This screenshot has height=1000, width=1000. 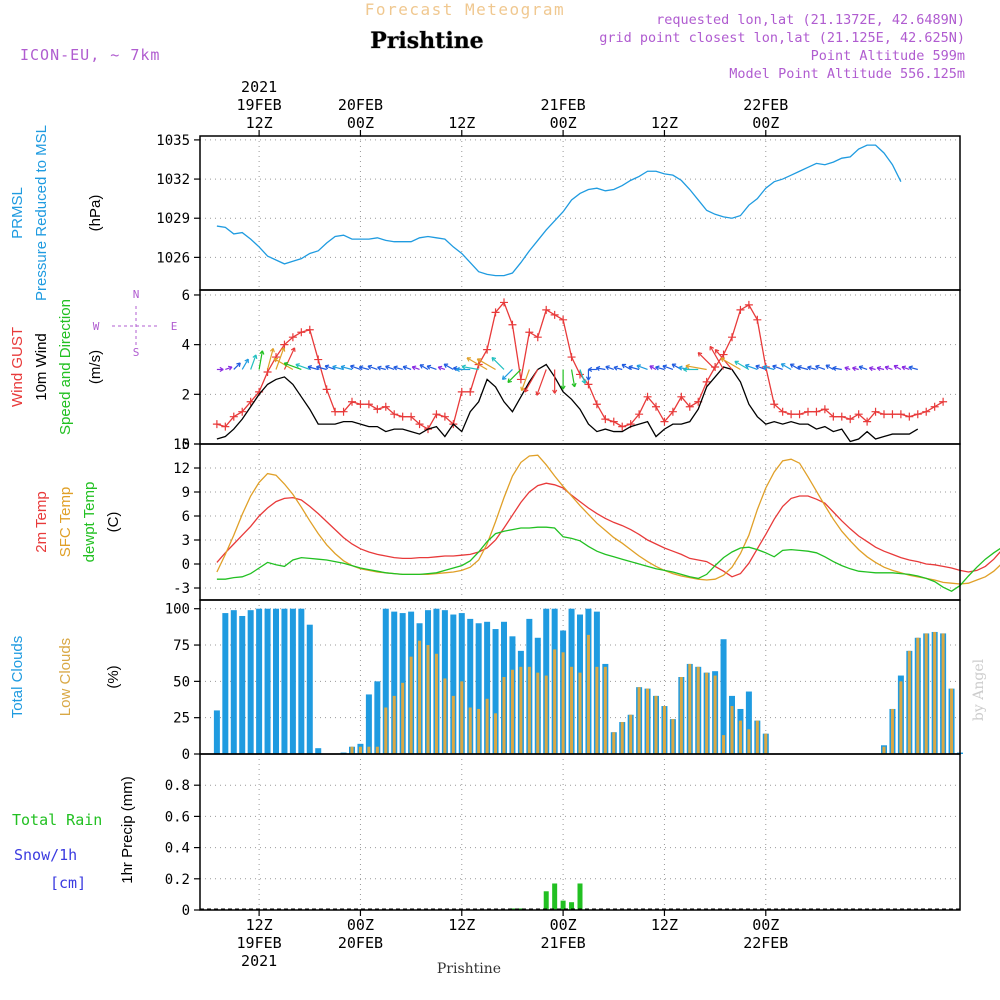 What do you see at coordinates (173, 141) in the screenshot?
I see `ytick-label: 1035` at bounding box center [173, 141].